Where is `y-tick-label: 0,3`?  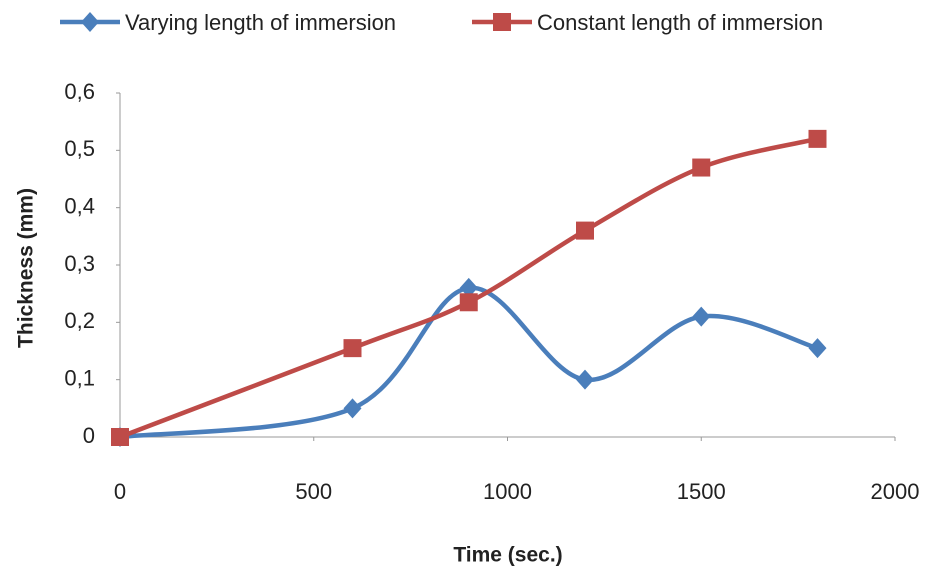
y-tick-label: 0,3 is located at coordinates (79, 263).